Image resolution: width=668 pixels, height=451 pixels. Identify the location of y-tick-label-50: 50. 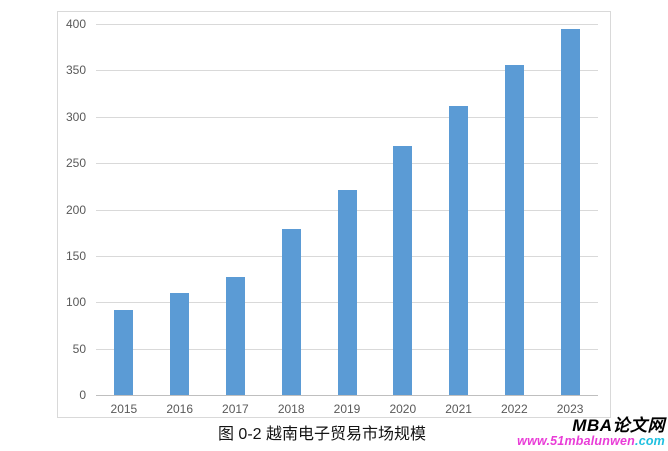
(79, 349).